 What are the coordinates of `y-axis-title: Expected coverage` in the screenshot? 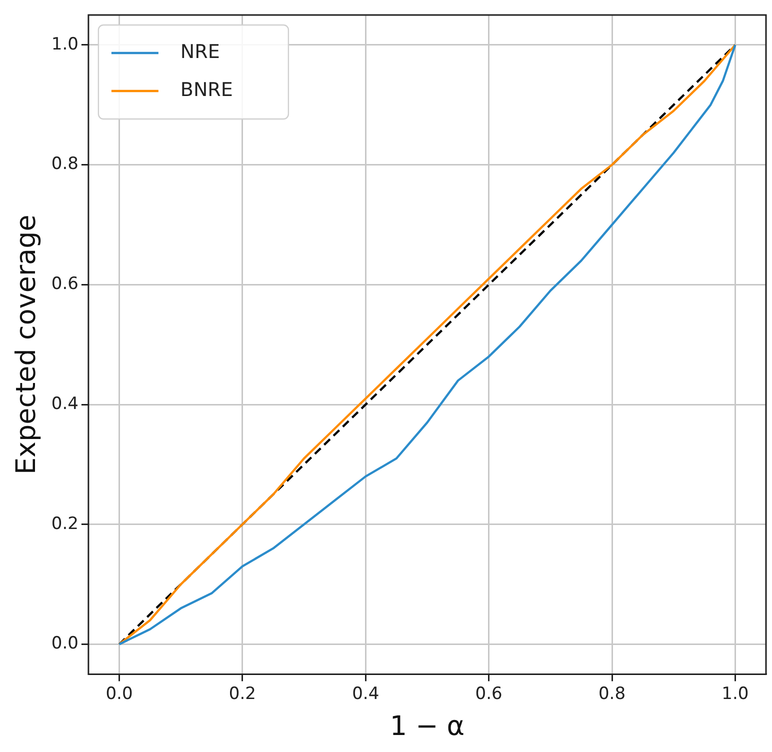 It's located at (26, 344).